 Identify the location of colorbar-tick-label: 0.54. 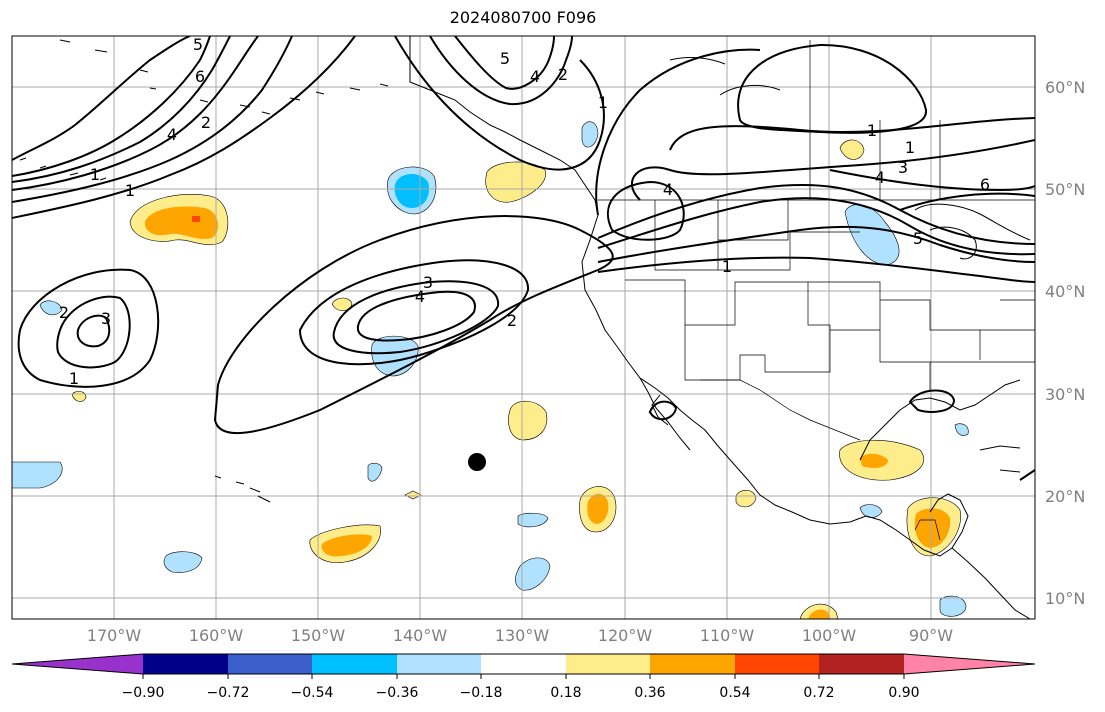
(734, 693).